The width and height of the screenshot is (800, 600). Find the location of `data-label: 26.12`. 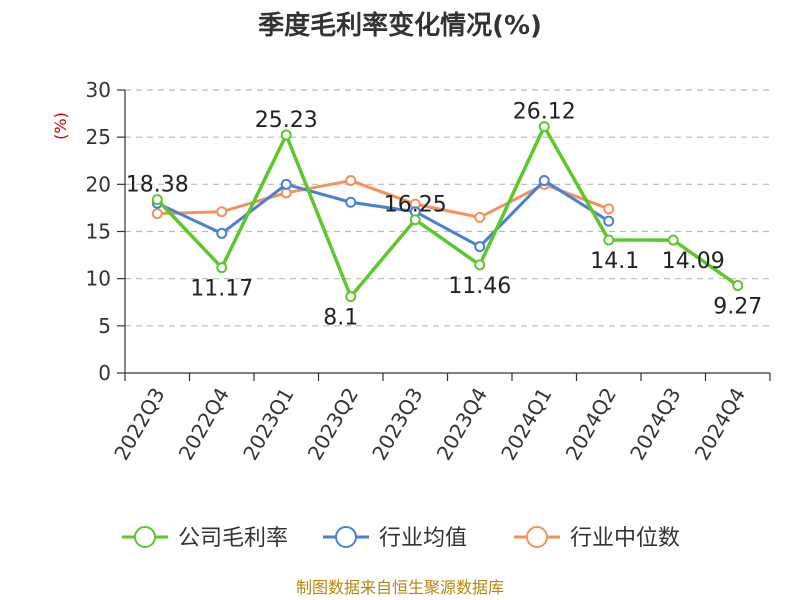

data-label: 26.12 is located at coordinates (544, 112).